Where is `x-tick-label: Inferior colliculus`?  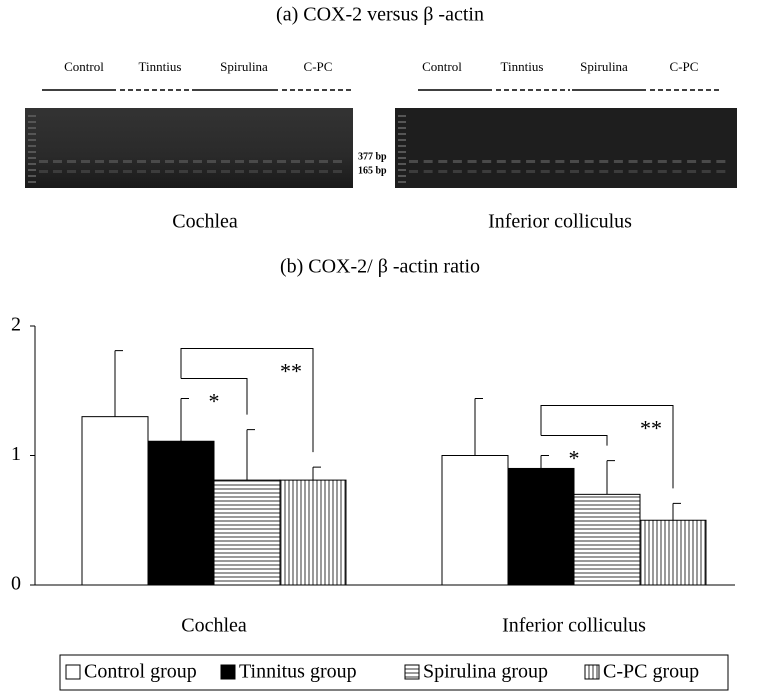 x-tick-label: Inferior colliculus is located at coordinates (574, 626).